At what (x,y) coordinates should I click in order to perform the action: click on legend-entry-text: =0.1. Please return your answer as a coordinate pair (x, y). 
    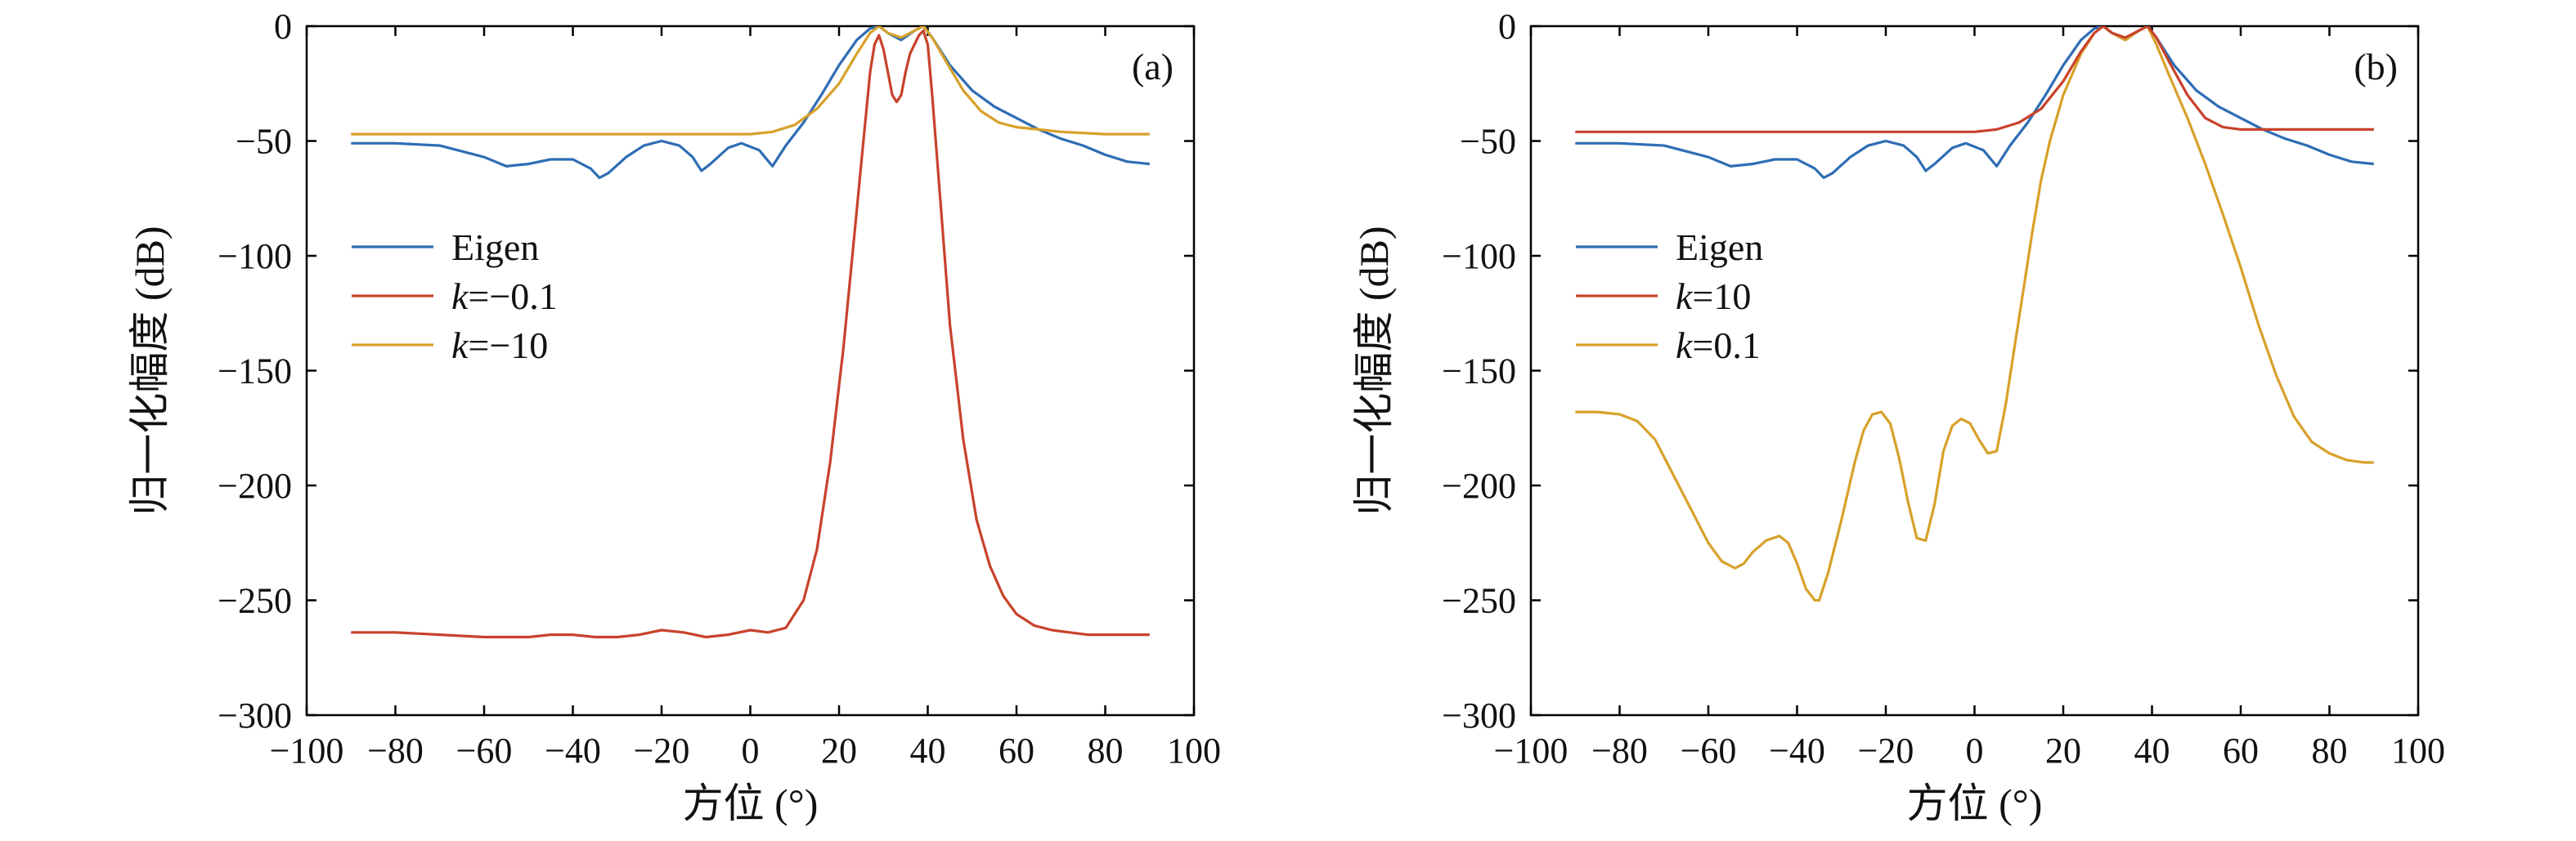
    Looking at the image, I should click on (1726, 345).